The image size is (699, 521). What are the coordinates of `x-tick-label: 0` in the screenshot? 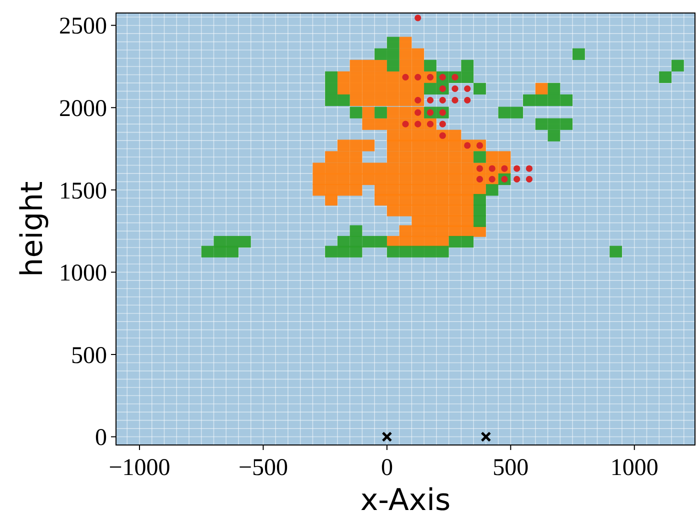 It's located at (386, 468).